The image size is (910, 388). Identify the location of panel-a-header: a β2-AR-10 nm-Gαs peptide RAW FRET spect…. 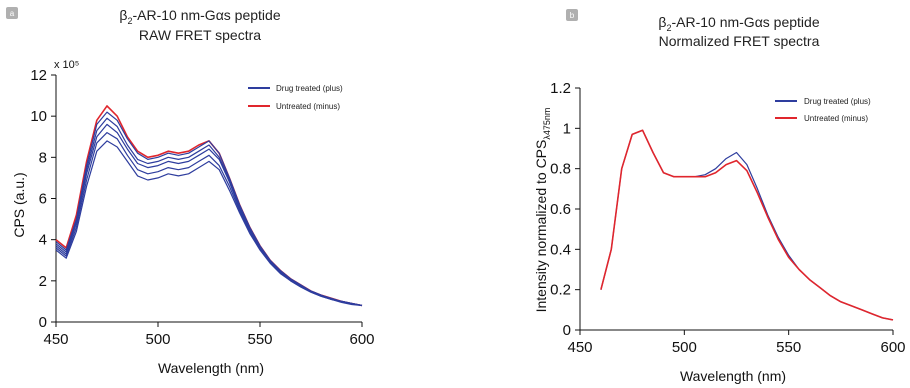
(143, 25).